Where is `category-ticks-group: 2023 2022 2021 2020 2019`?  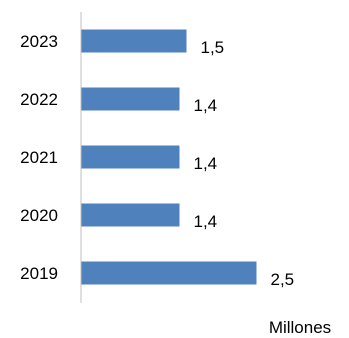
category-ticks-group: 2023 2022 2021 2020 2019 is located at coordinates (39, 157).